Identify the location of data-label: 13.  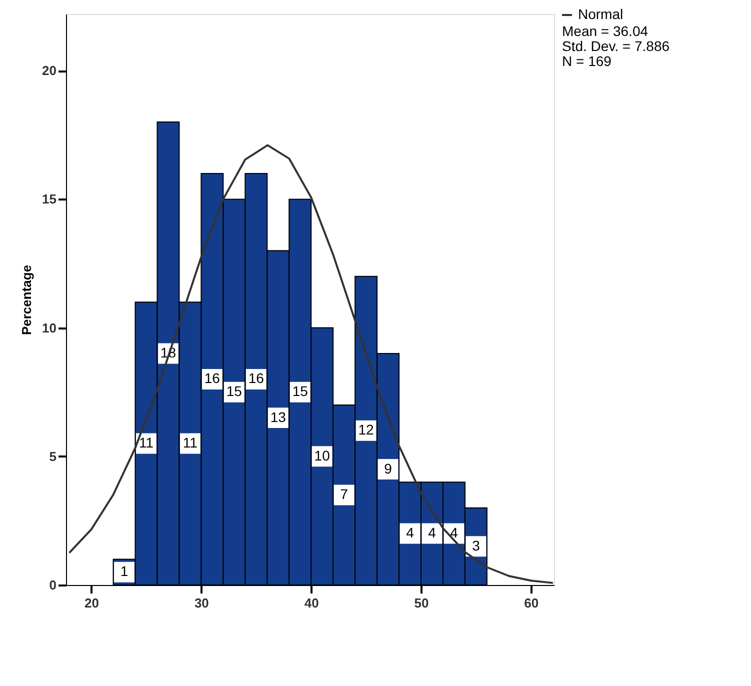
(278, 416).